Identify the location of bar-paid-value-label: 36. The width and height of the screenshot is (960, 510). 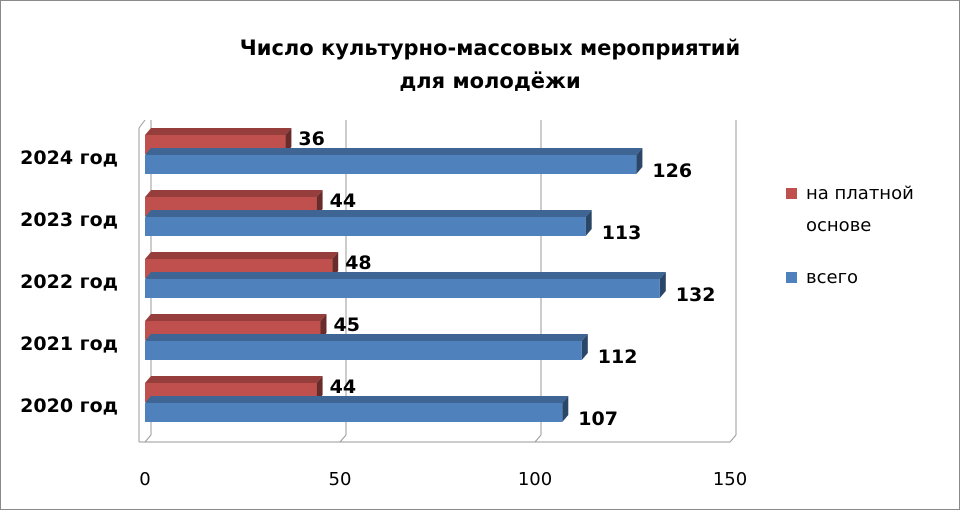
(311, 139).